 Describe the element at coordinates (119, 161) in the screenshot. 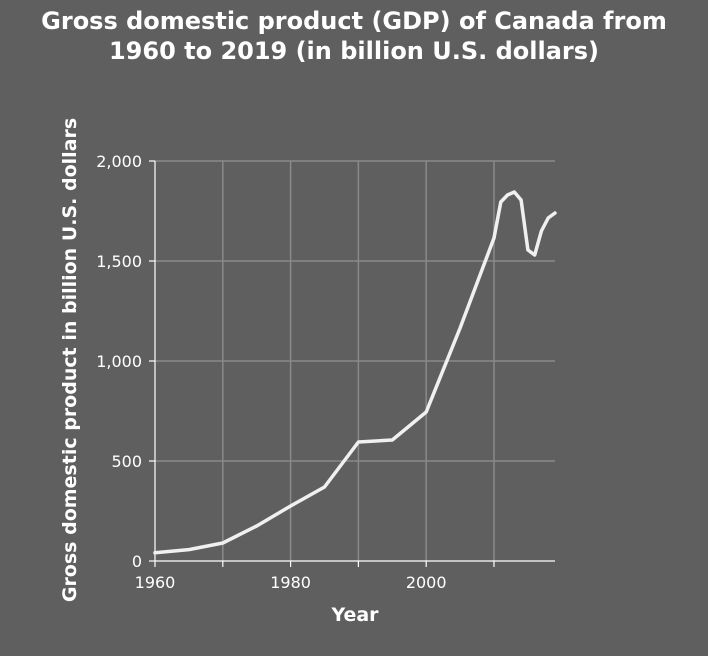

I see `y-tick-label: 2,000` at that location.